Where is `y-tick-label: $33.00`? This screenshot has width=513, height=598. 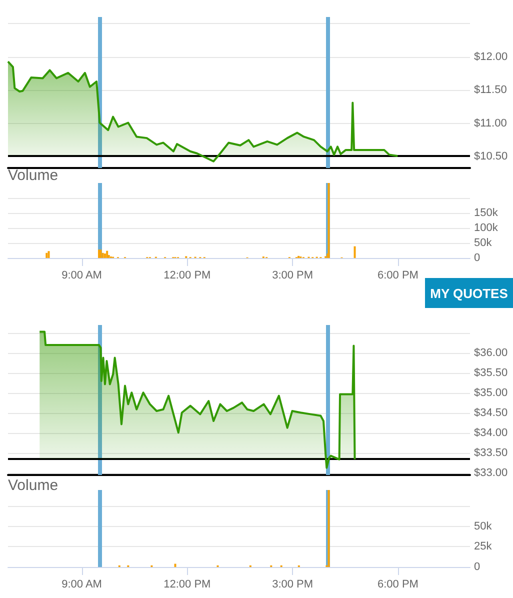
y-tick-label: $33.00 is located at coordinates (491, 473).